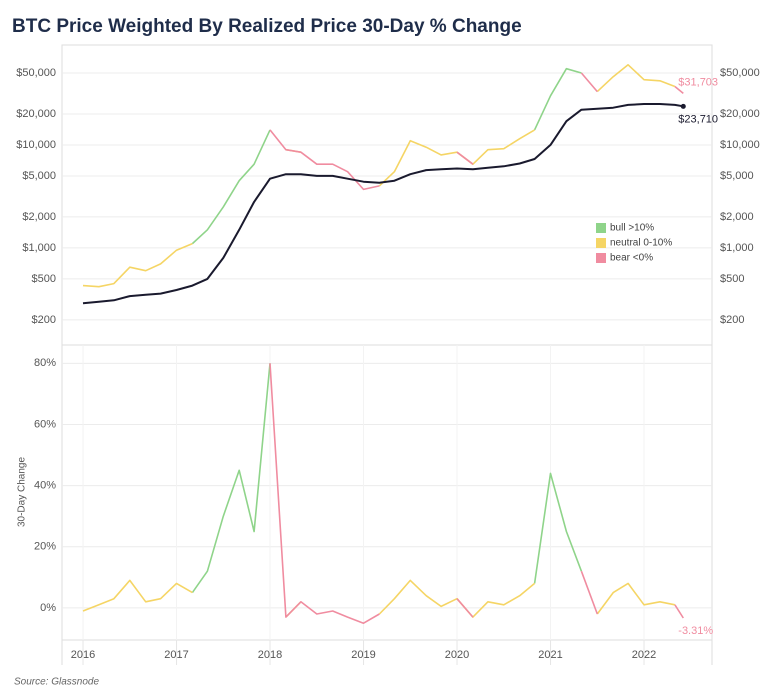  I want to click on y2-tick-label: $10,000, so click(740, 145).